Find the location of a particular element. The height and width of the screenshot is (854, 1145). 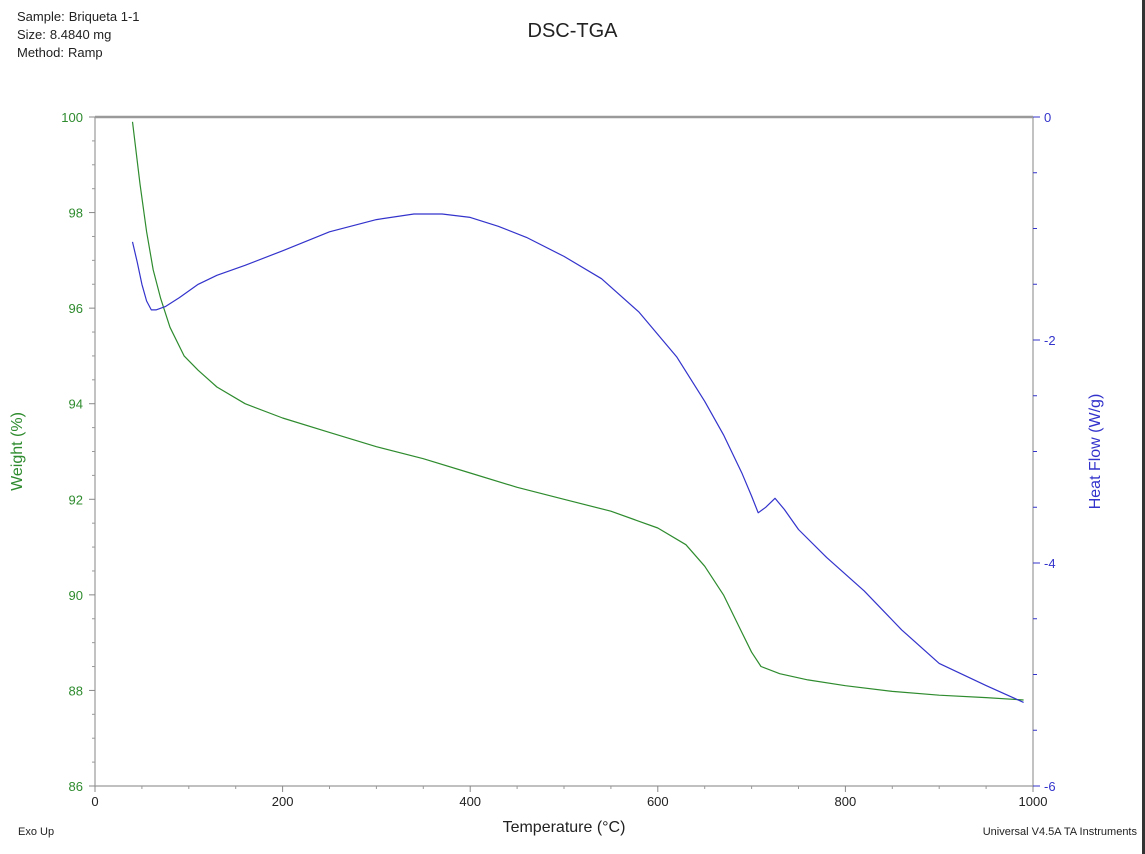

exo-up-note: Exo Up is located at coordinates (36, 832).